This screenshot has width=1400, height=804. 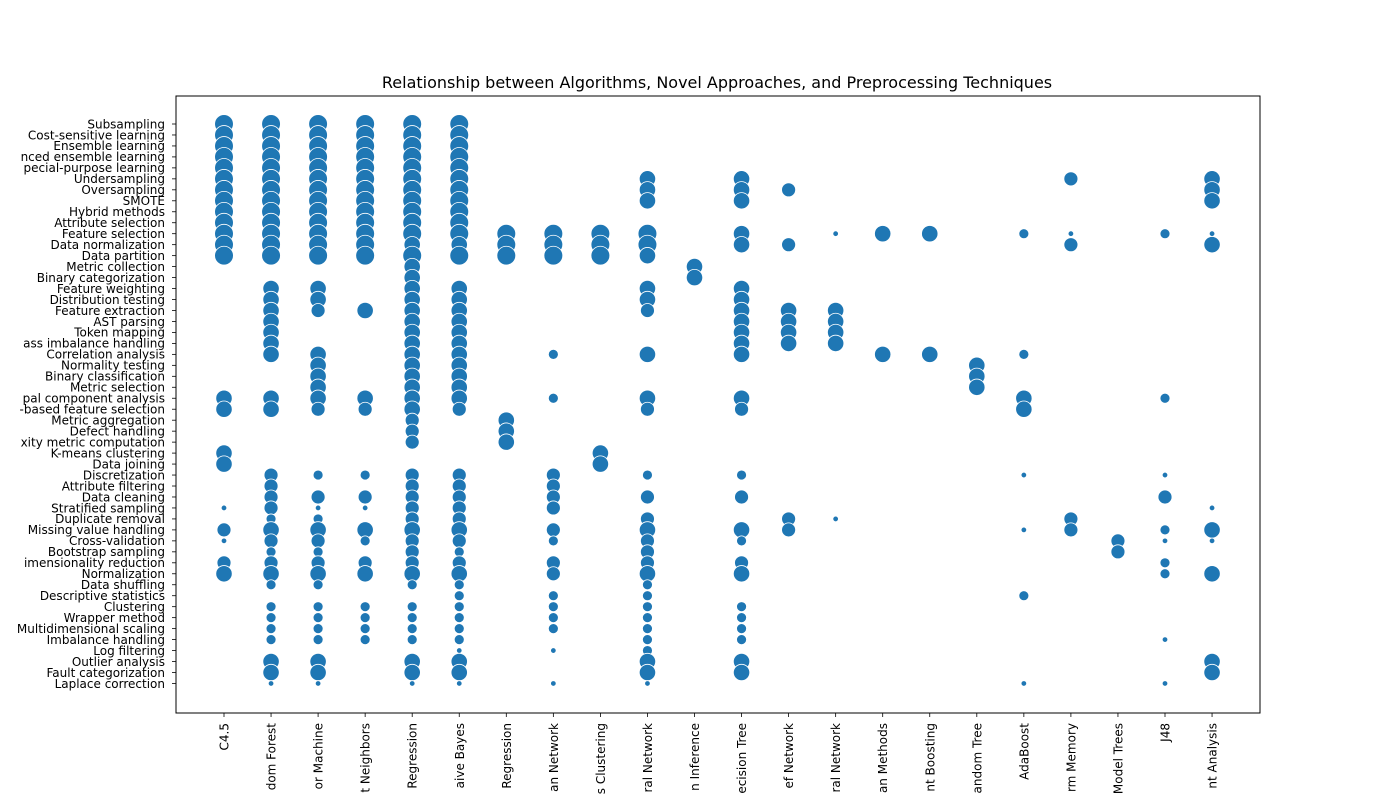 What do you see at coordinates (123, 574) in the screenshot?
I see `y-tick-label: Normalization` at bounding box center [123, 574].